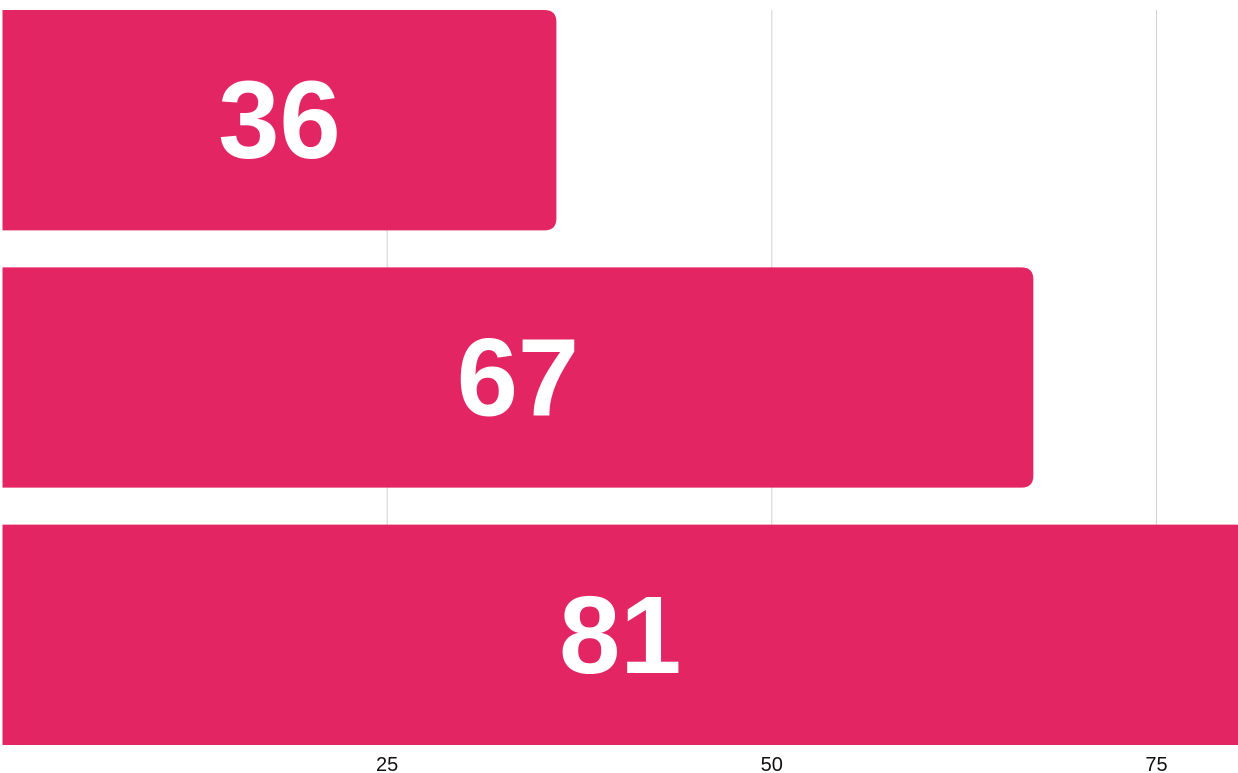  I want to click on x-tick-label: 25, so click(387, 763).